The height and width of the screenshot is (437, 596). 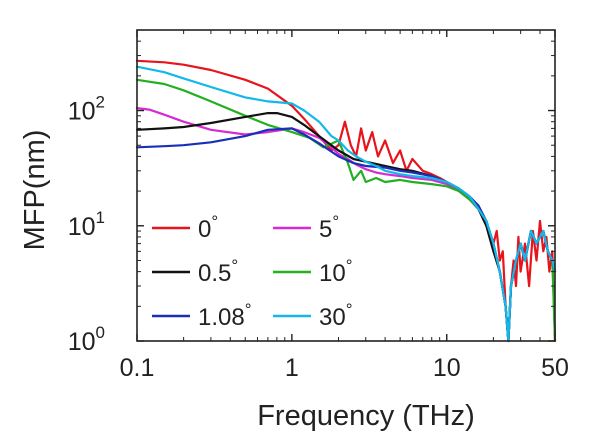 What do you see at coordinates (86, 339) in the screenshot?
I see `y-tick-label: 10⁰` at bounding box center [86, 339].